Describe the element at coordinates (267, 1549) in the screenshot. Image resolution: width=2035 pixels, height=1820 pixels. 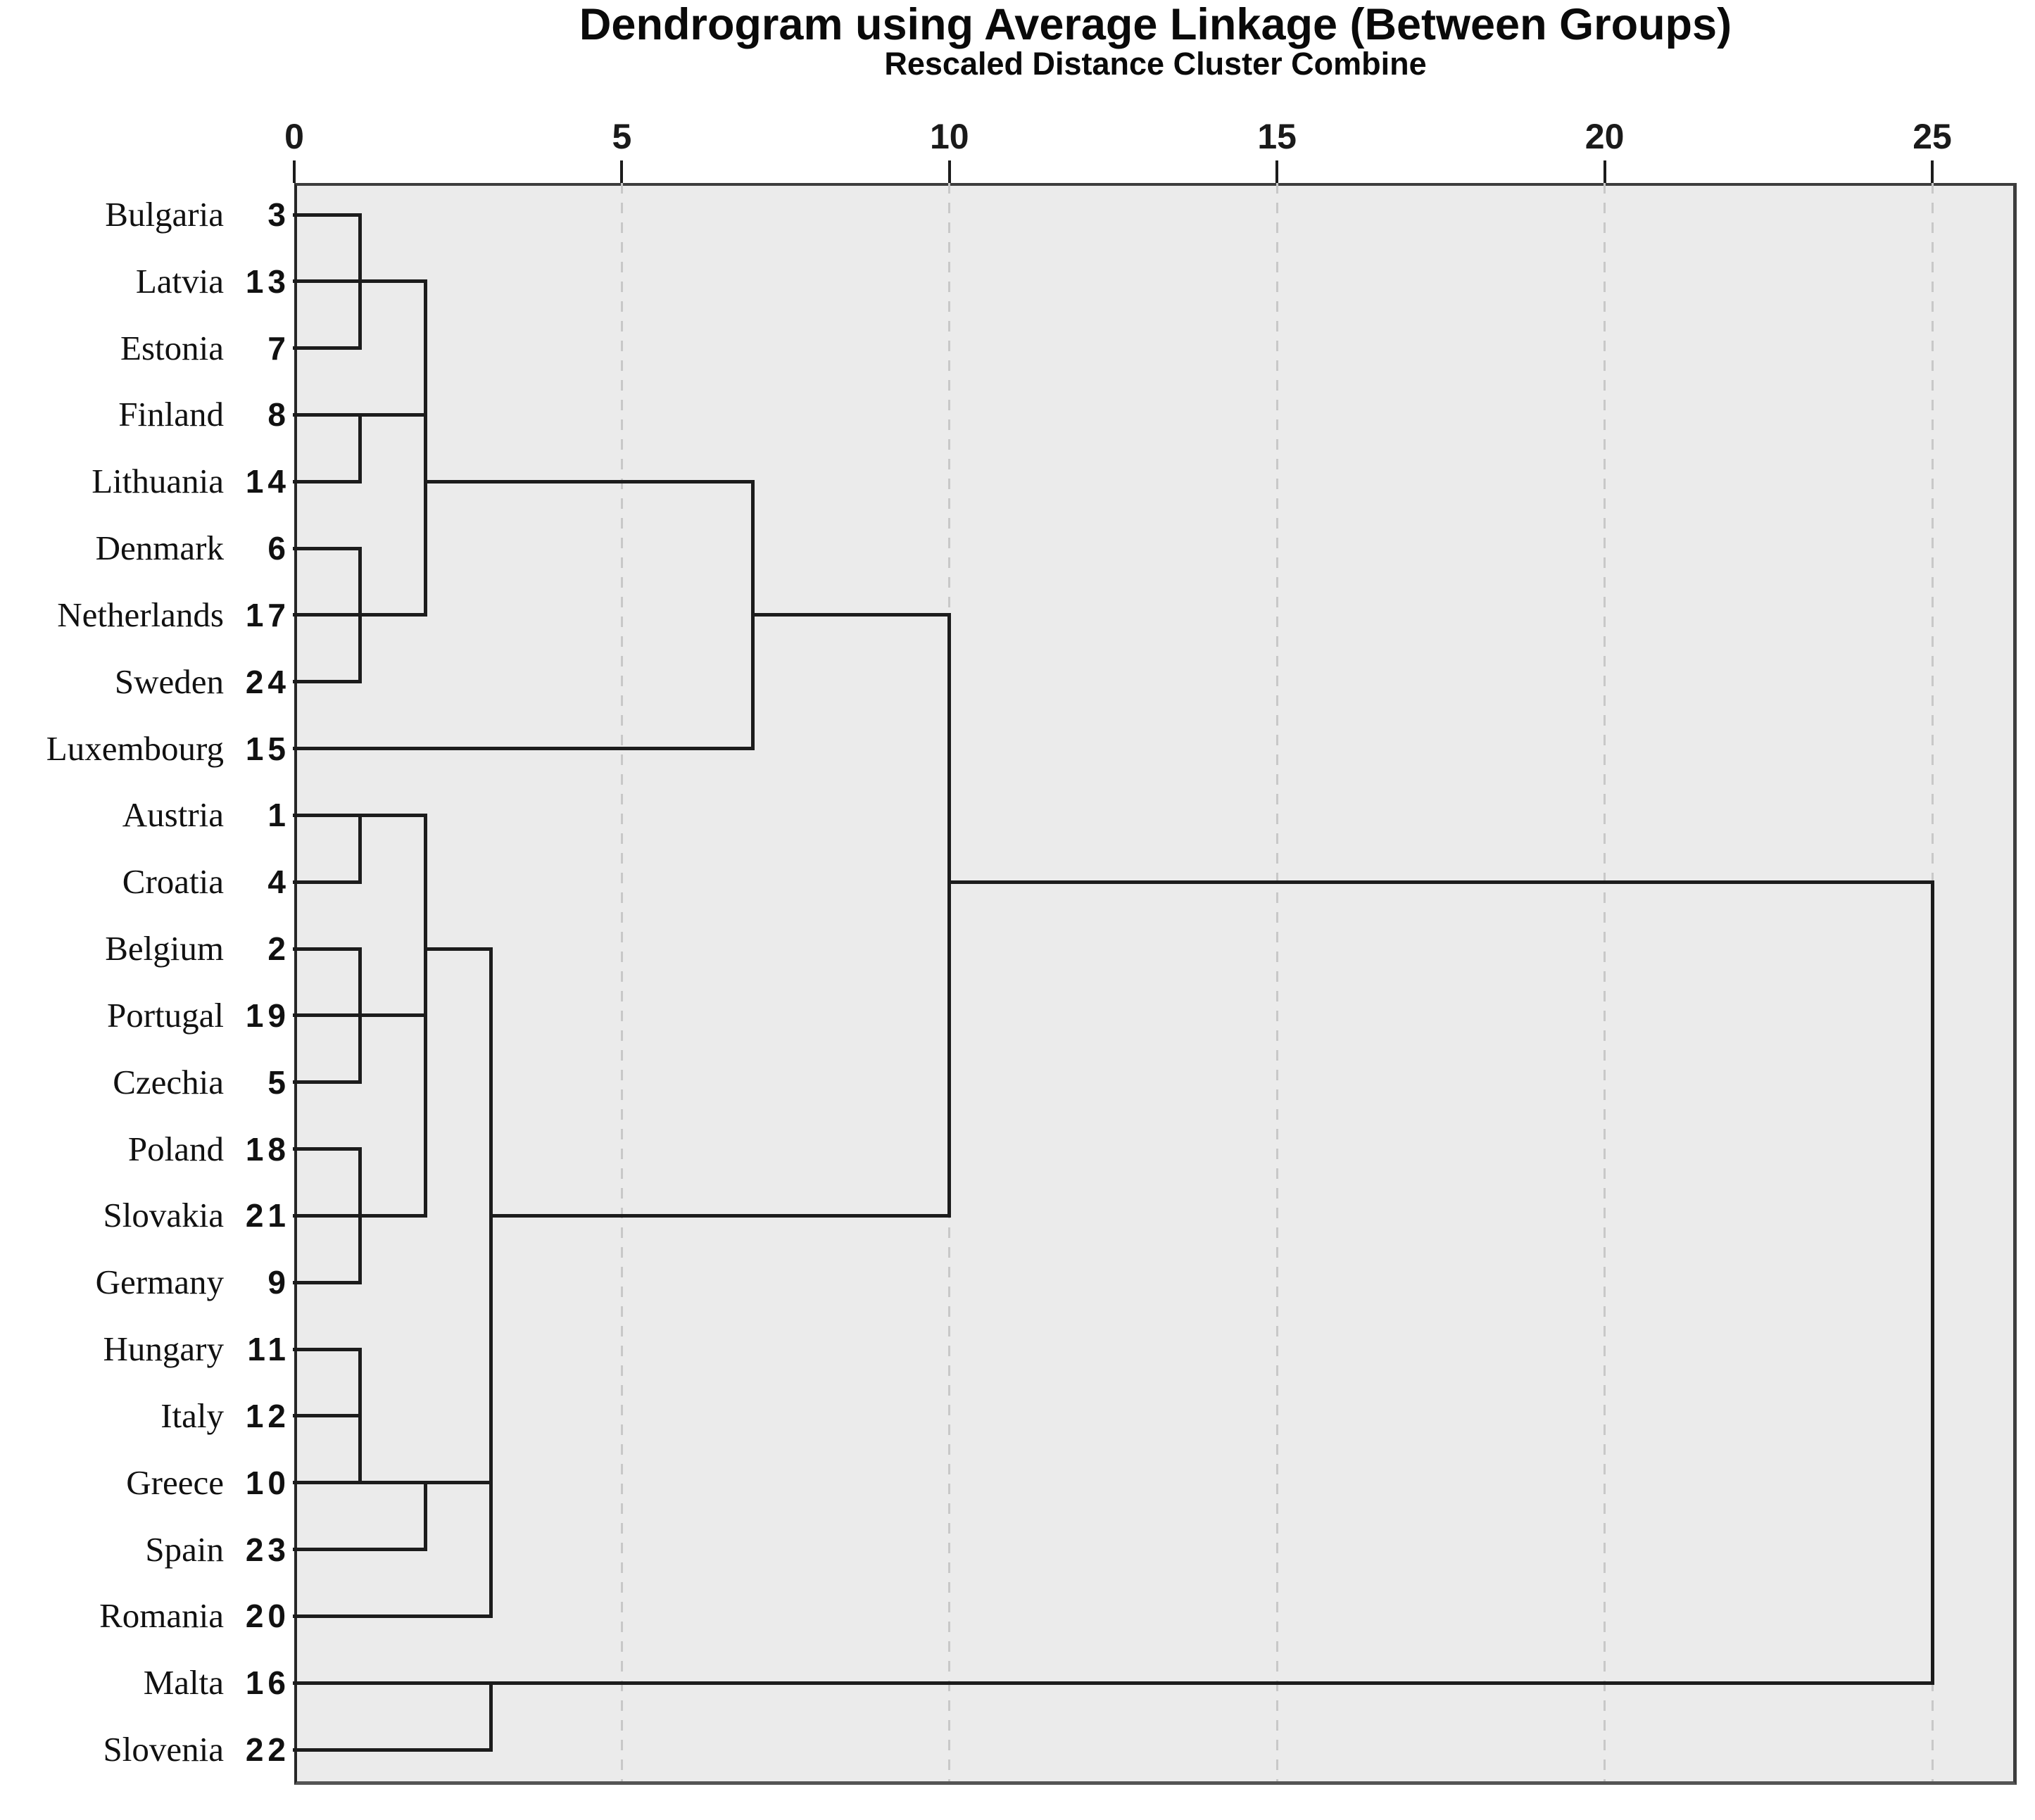
I see `leaf-case-number: 23` at that location.